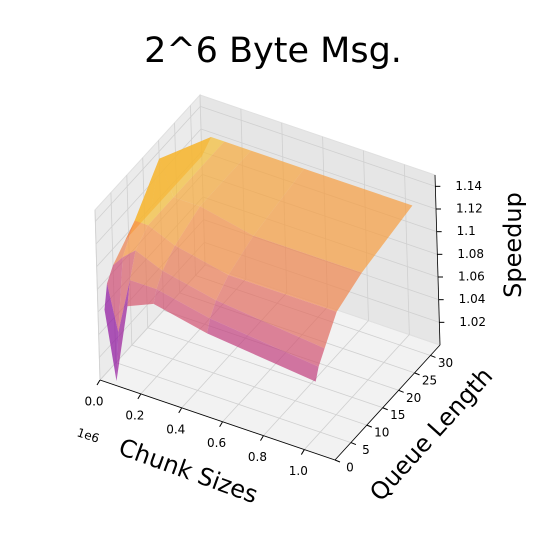 The image size is (533, 555). What do you see at coordinates (397, 415) in the screenshot?
I see `y-tick-label: 15` at bounding box center [397, 415].